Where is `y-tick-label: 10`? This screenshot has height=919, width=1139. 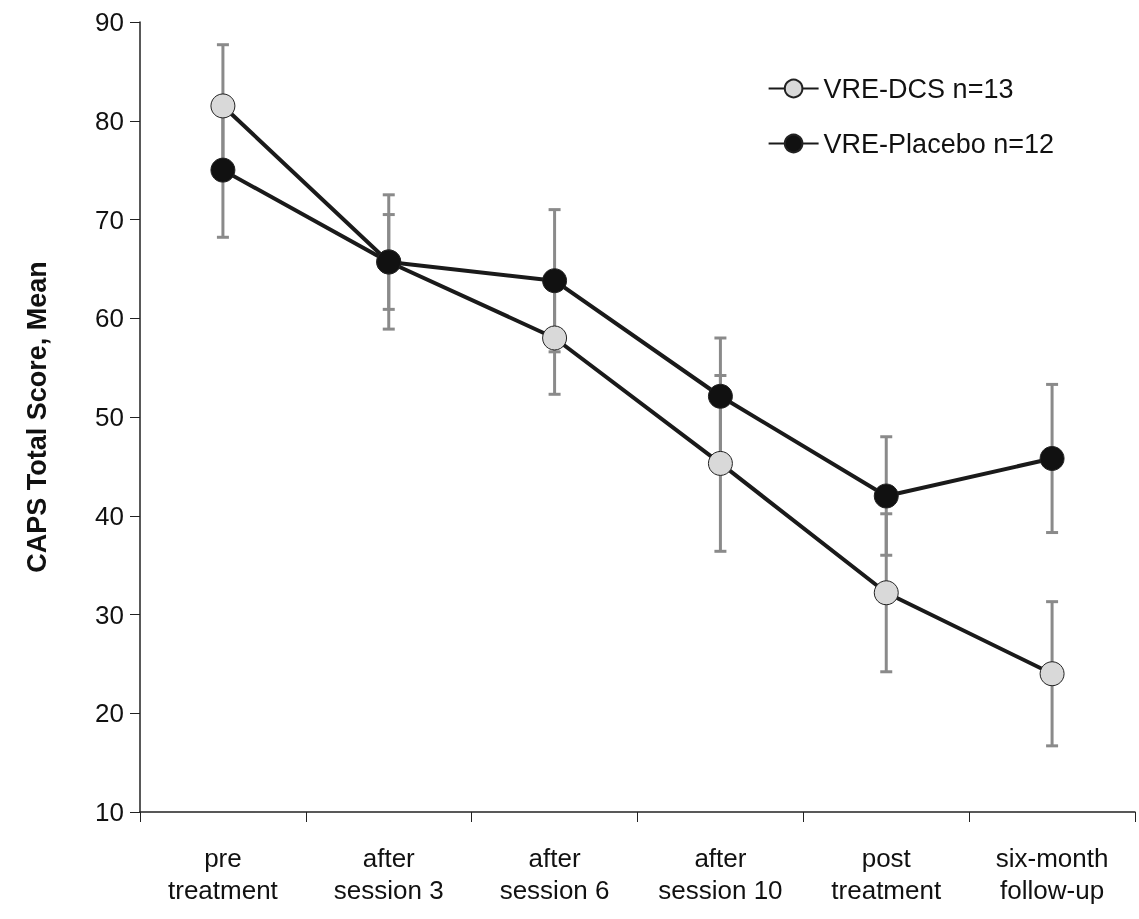
y-tick-label: 10 is located at coordinates (109, 812).